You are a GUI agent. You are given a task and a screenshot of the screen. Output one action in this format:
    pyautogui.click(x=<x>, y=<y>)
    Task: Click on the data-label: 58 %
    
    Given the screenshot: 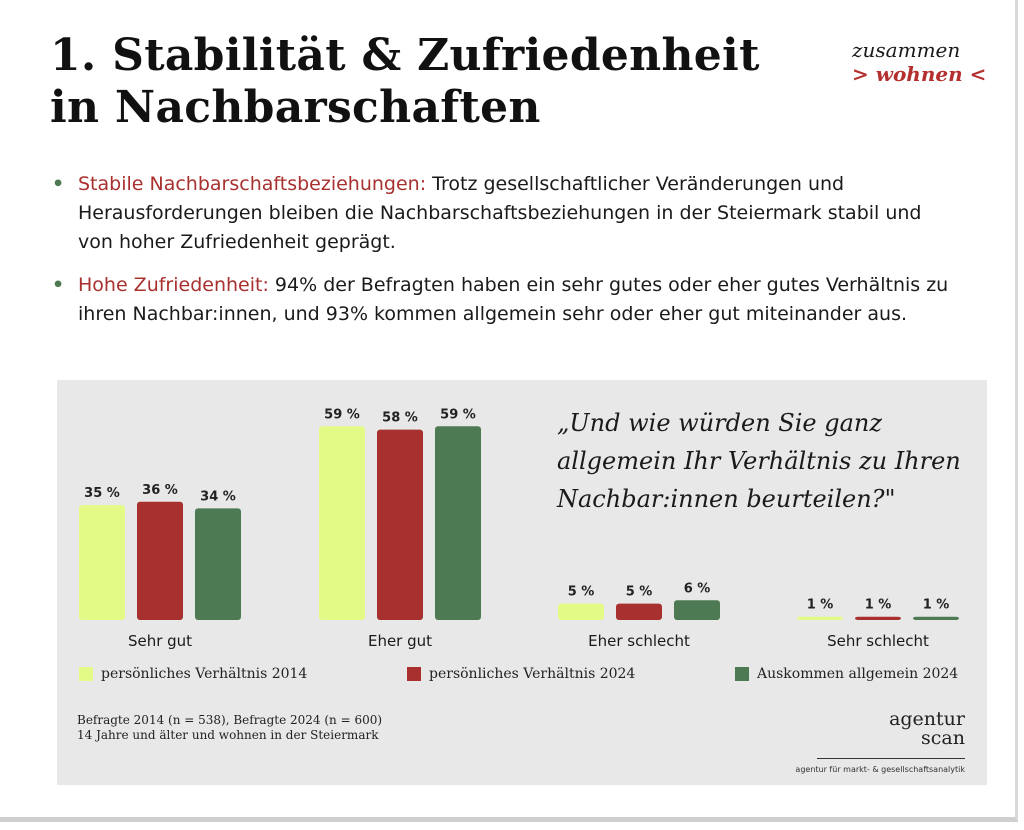 What is the action you would take?
    pyautogui.click(x=400, y=418)
    